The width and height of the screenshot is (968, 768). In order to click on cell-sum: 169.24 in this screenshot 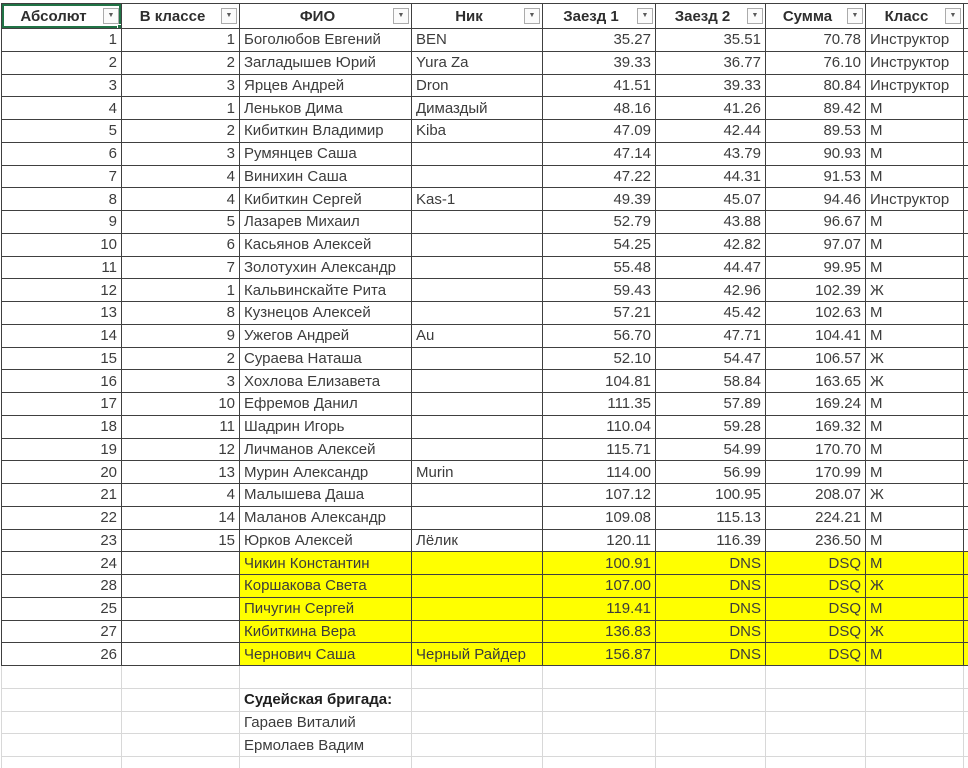, I will do `click(815, 404)`.